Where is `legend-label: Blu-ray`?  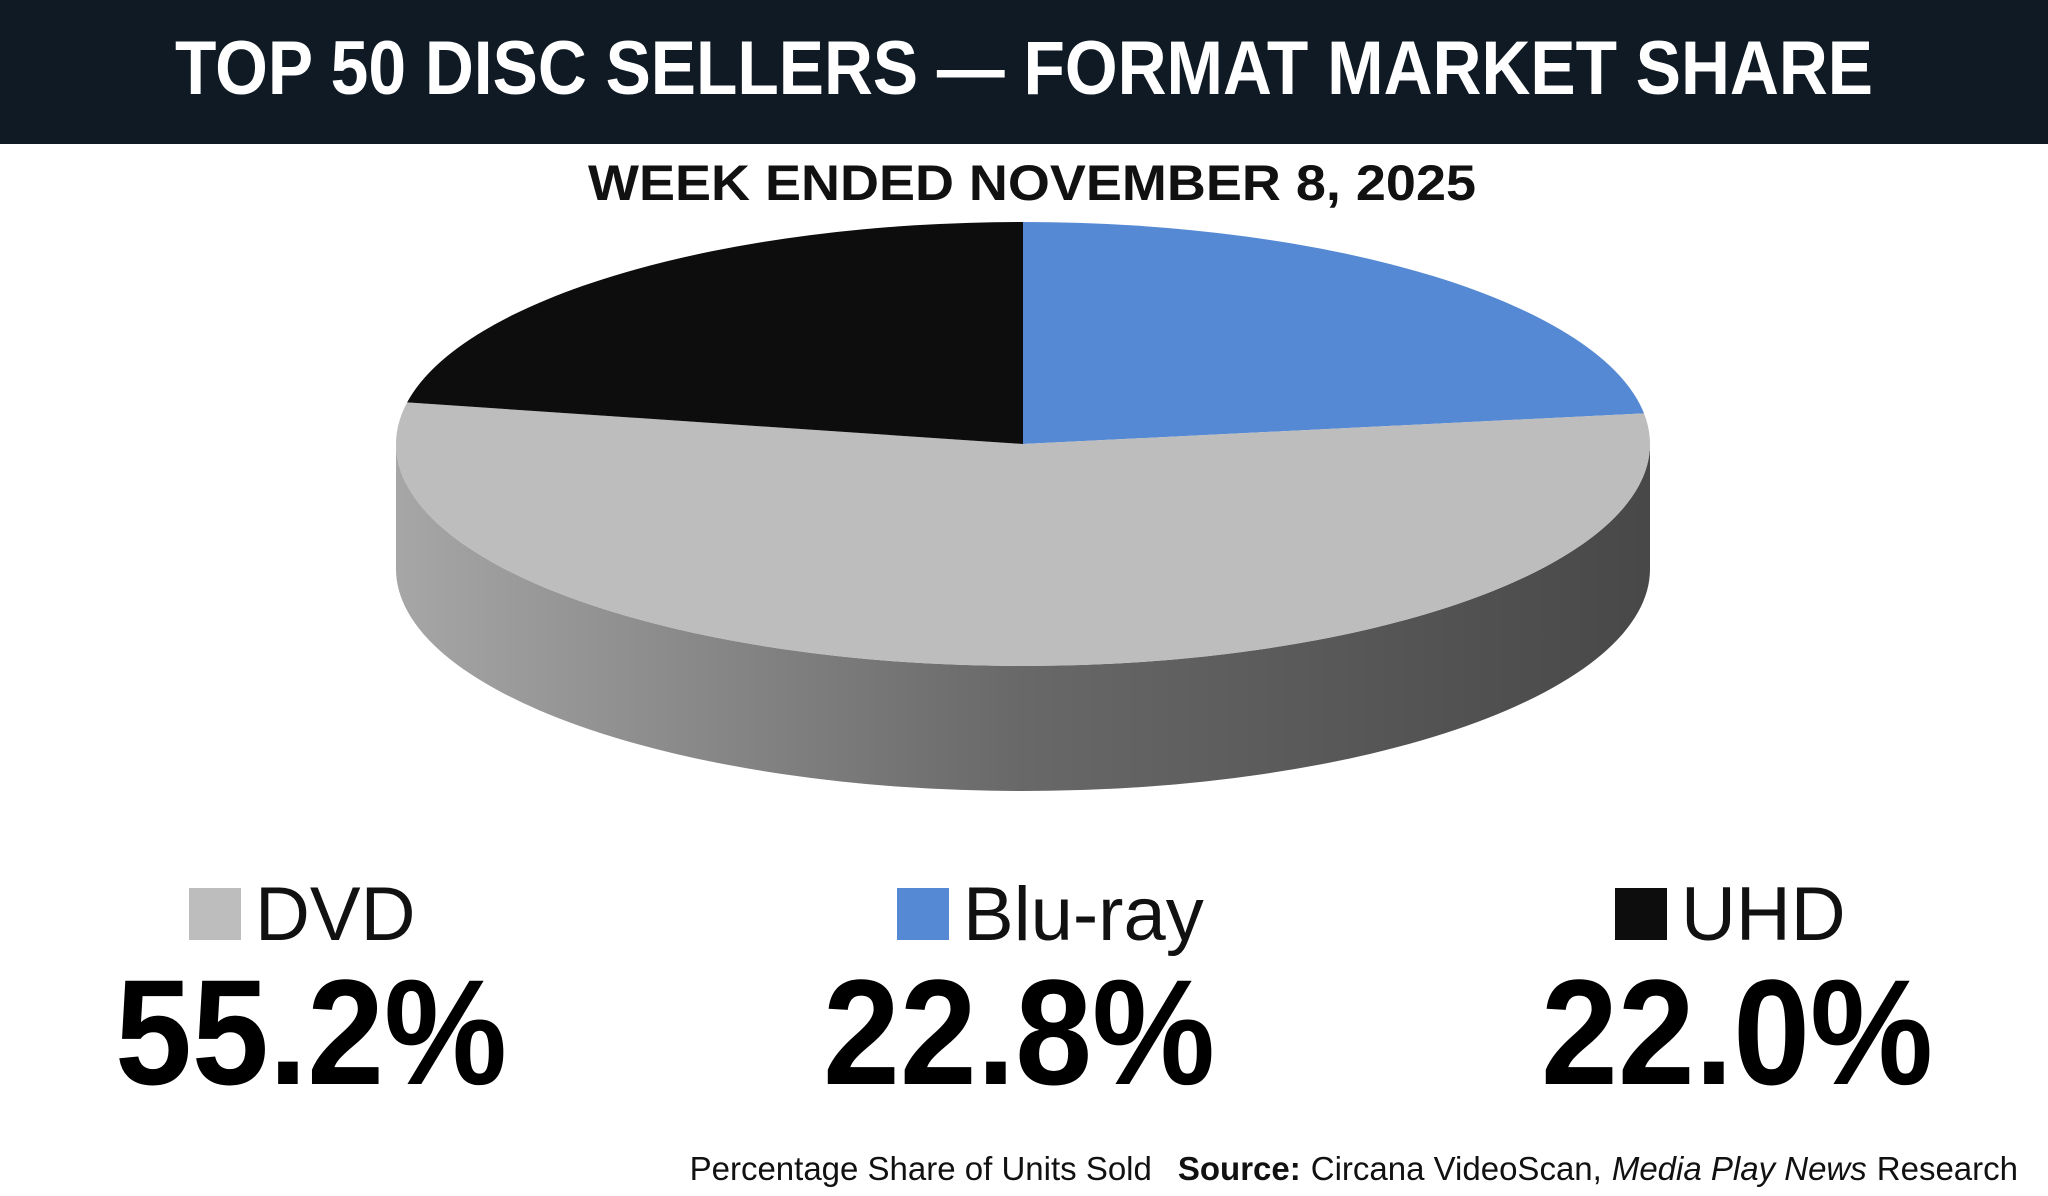
legend-label: Blu-ray is located at coordinates (1083, 914).